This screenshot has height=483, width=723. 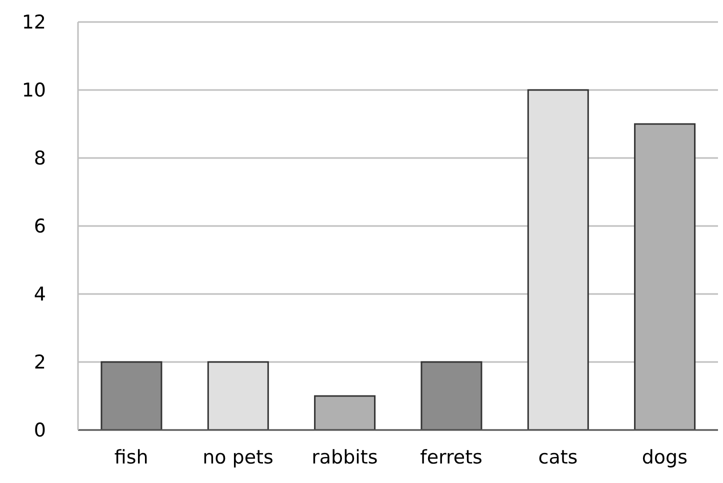 I want to click on x-tick-label: ferrets, so click(x=451, y=457).